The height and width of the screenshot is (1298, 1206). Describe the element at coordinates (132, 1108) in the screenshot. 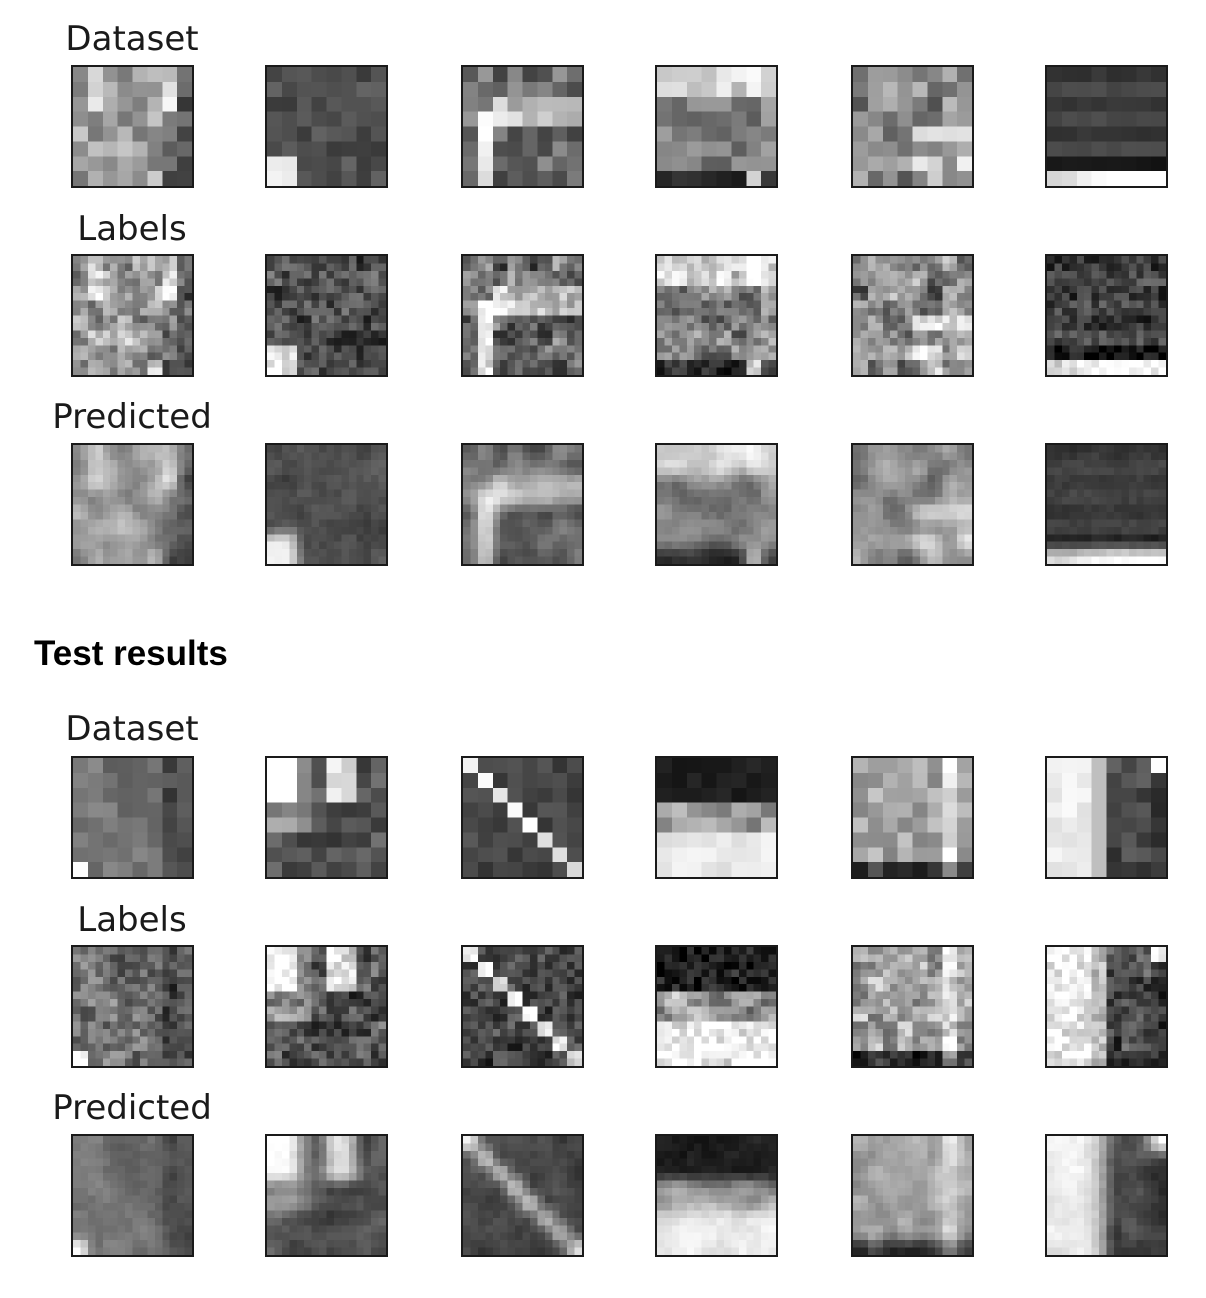

I see `test-predicted-row-label: Predicted` at that location.